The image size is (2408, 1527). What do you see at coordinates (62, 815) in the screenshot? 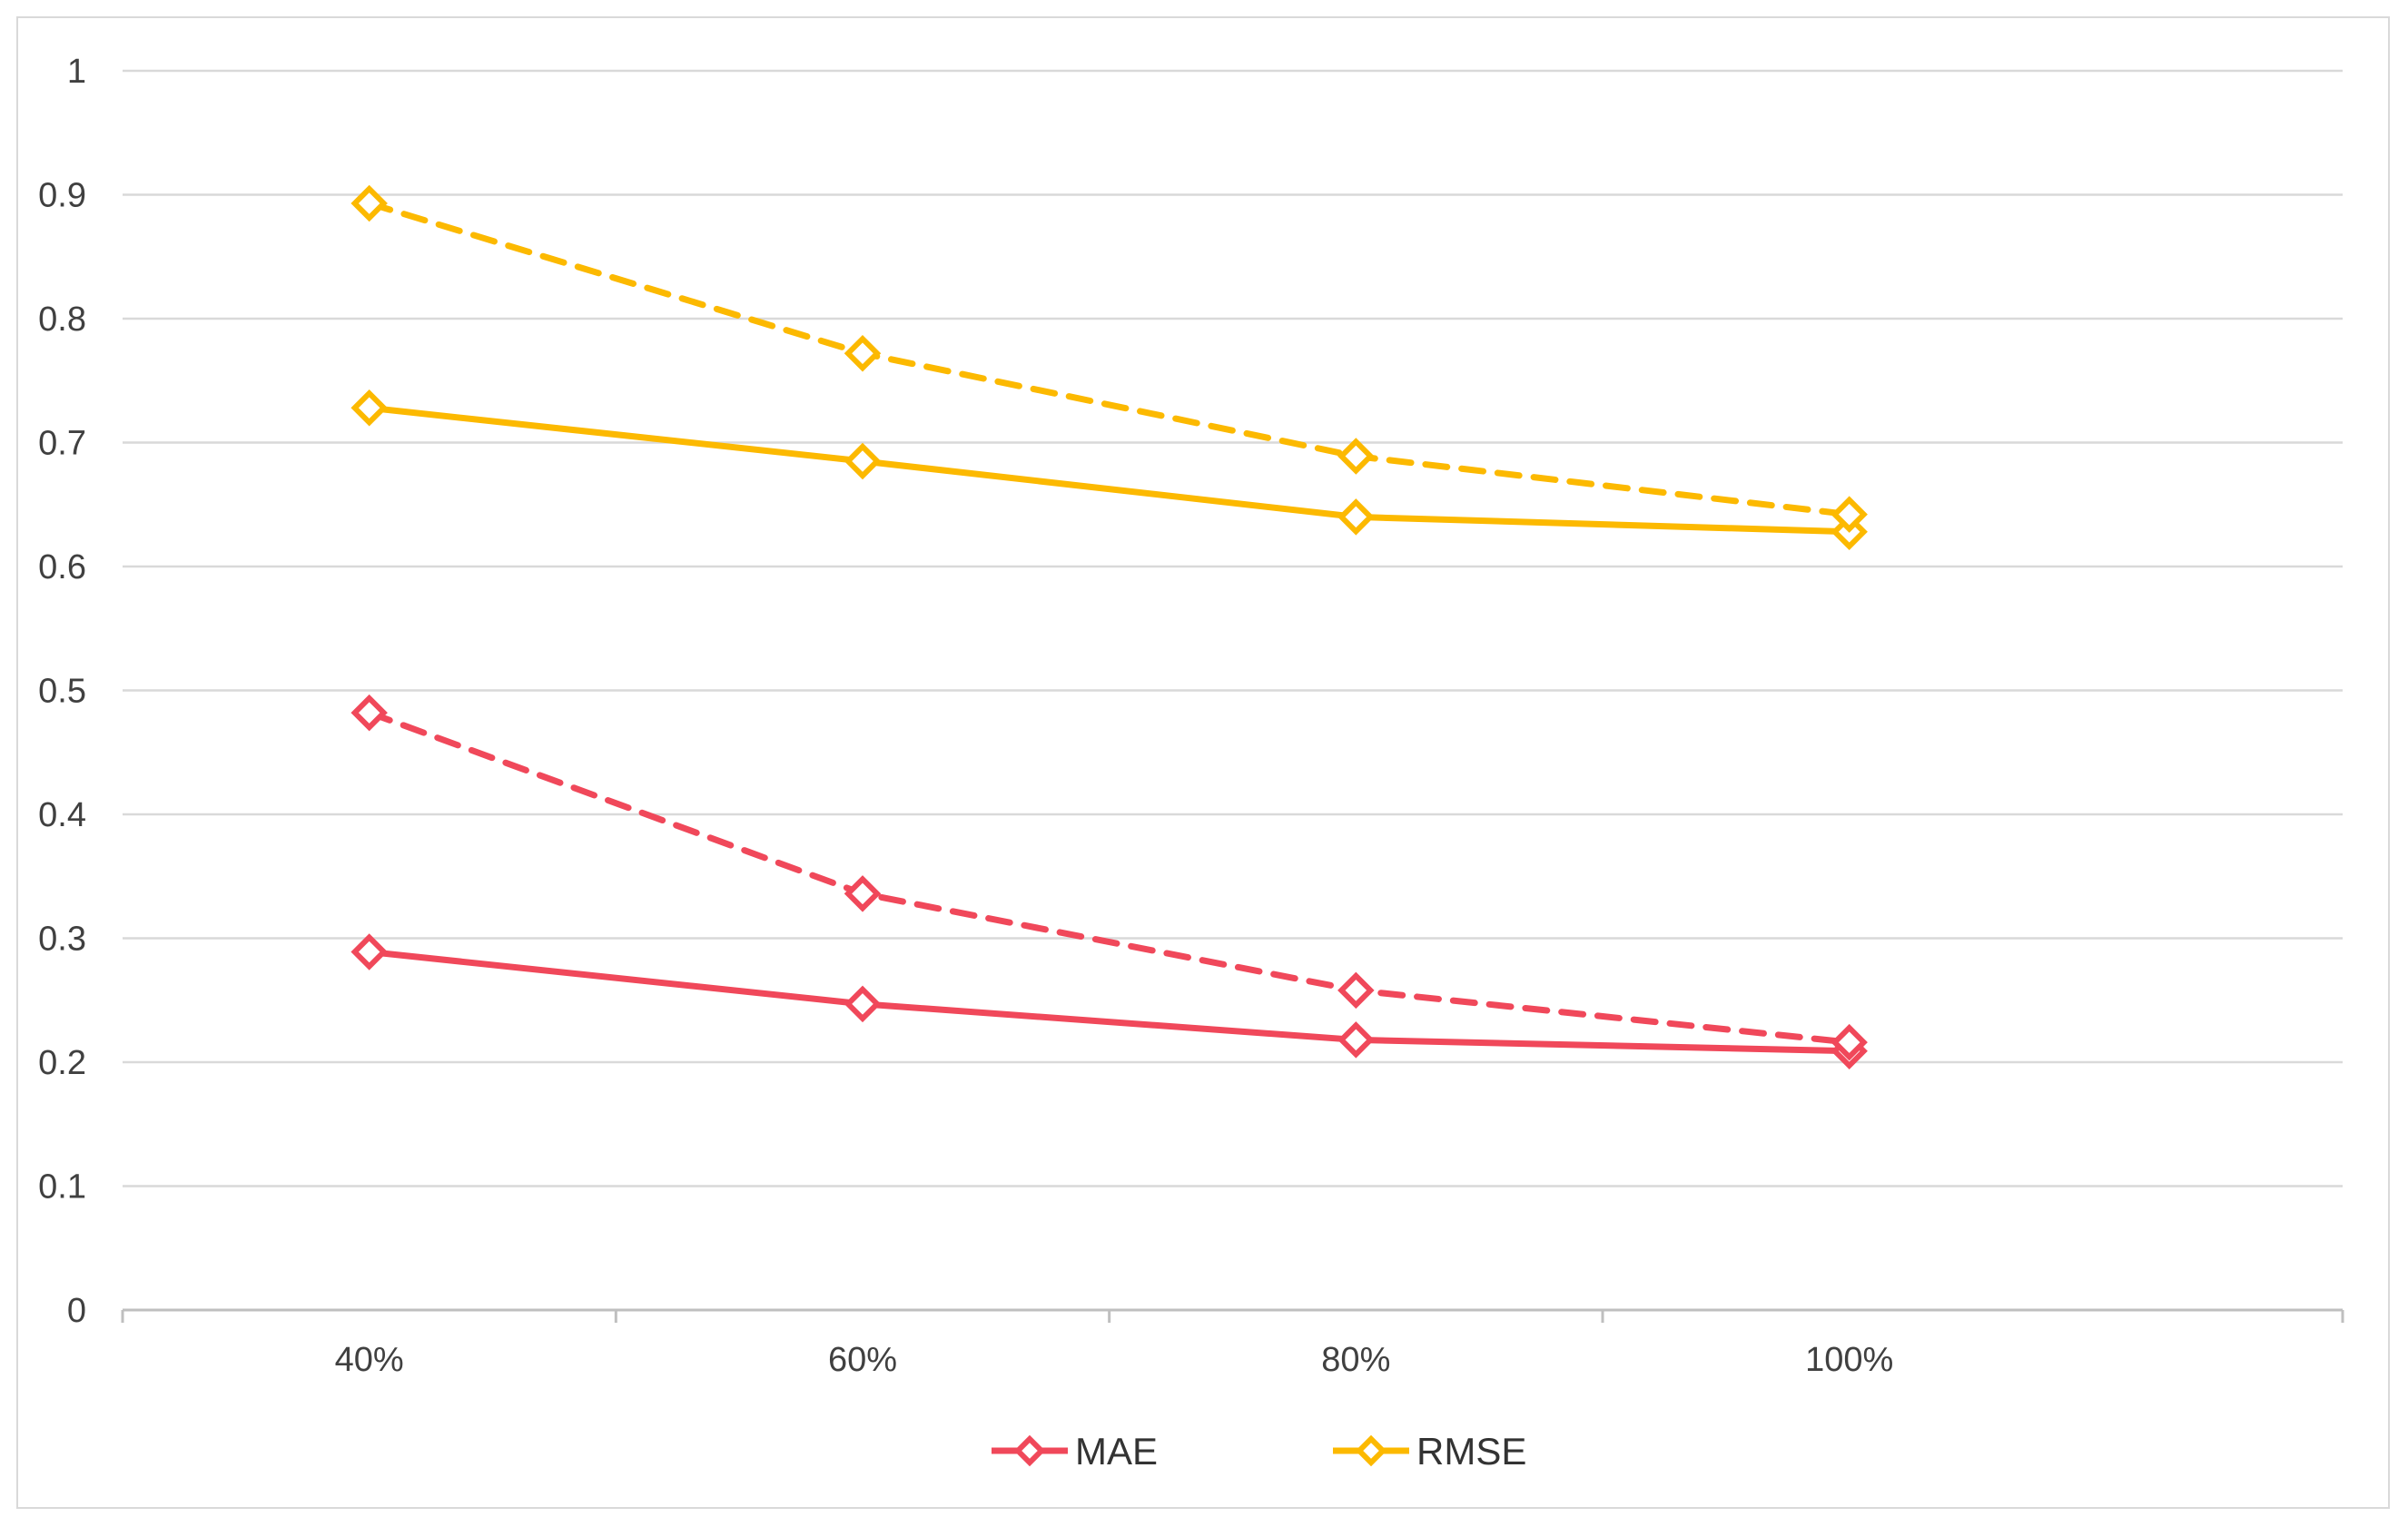
I see `y-tick-label: 0.4` at bounding box center [62, 815].